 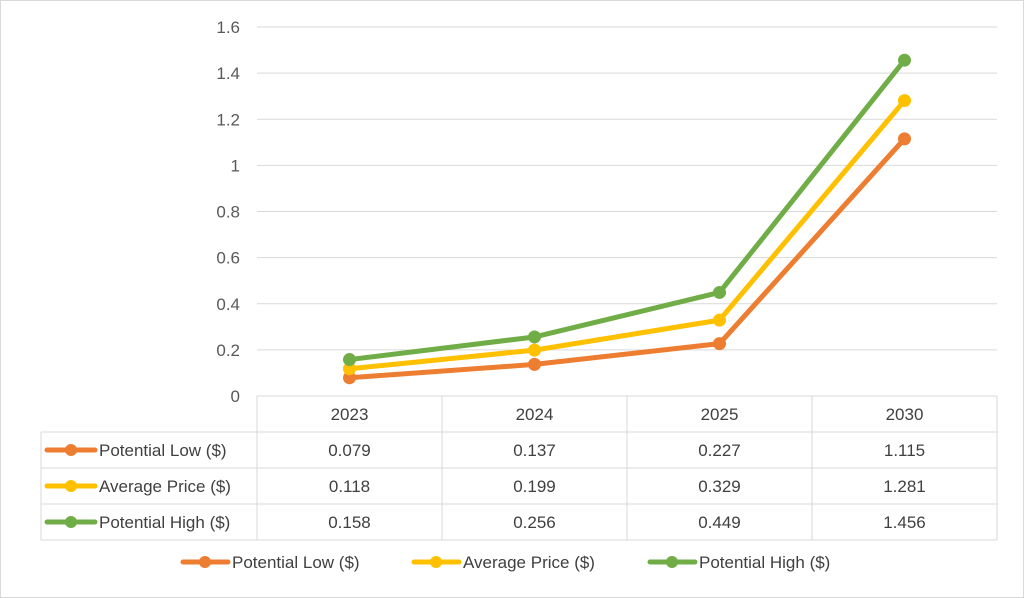 I want to click on table-series-name: Potential Low ($), so click(x=163, y=450).